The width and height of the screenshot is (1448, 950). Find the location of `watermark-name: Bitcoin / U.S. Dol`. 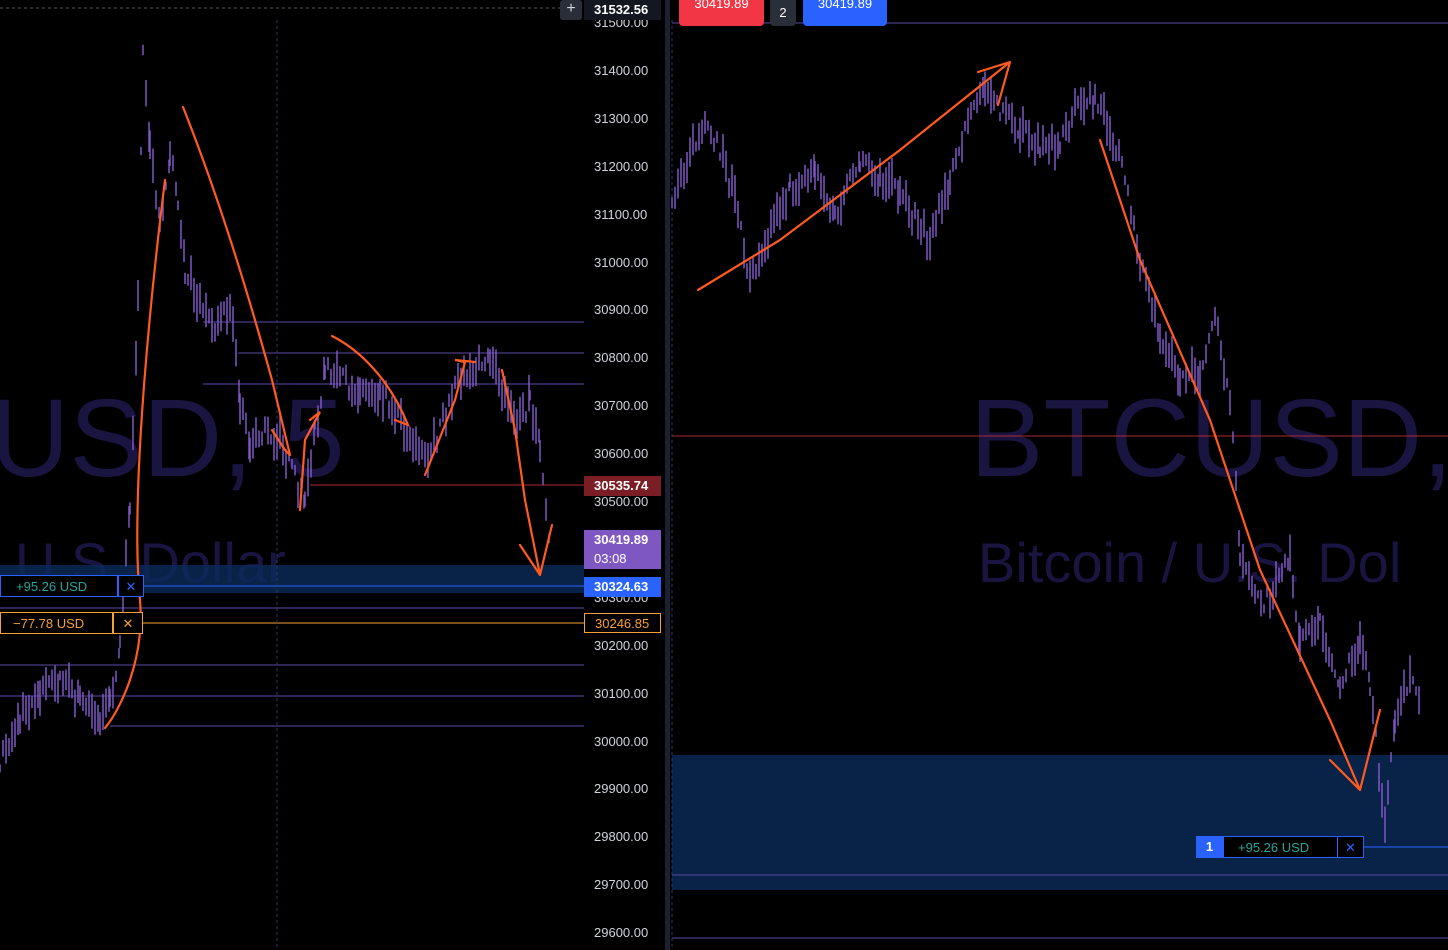

watermark-name: Bitcoin / U.S. Dol is located at coordinates (1190, 562).